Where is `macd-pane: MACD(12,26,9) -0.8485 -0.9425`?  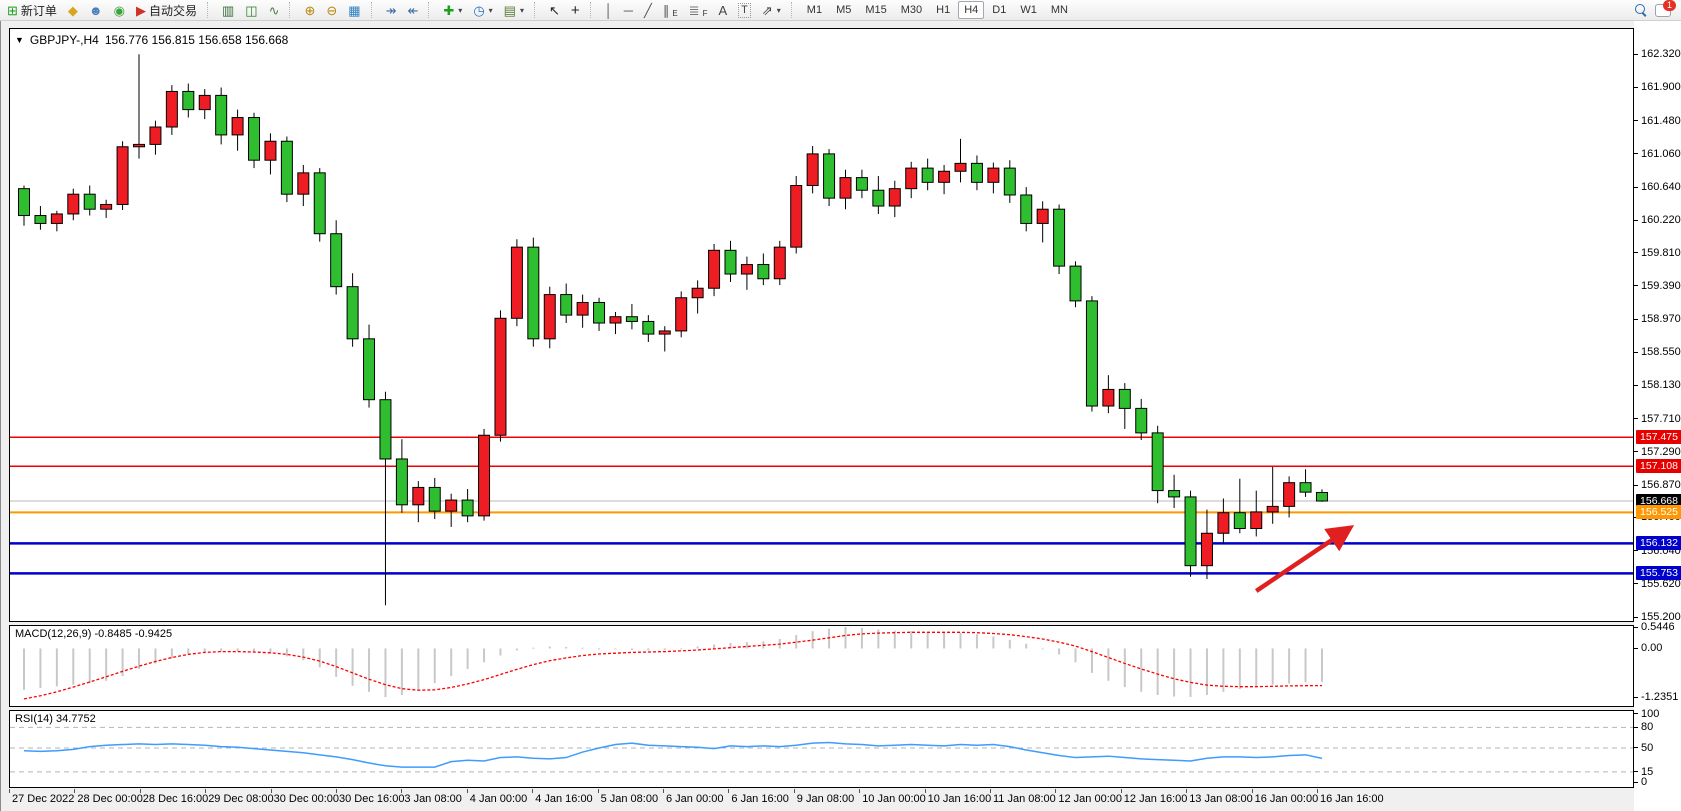
macd-pane: MACD(12,26,9) -0.8485 -0.9425 is located at coordinates (821, 666).